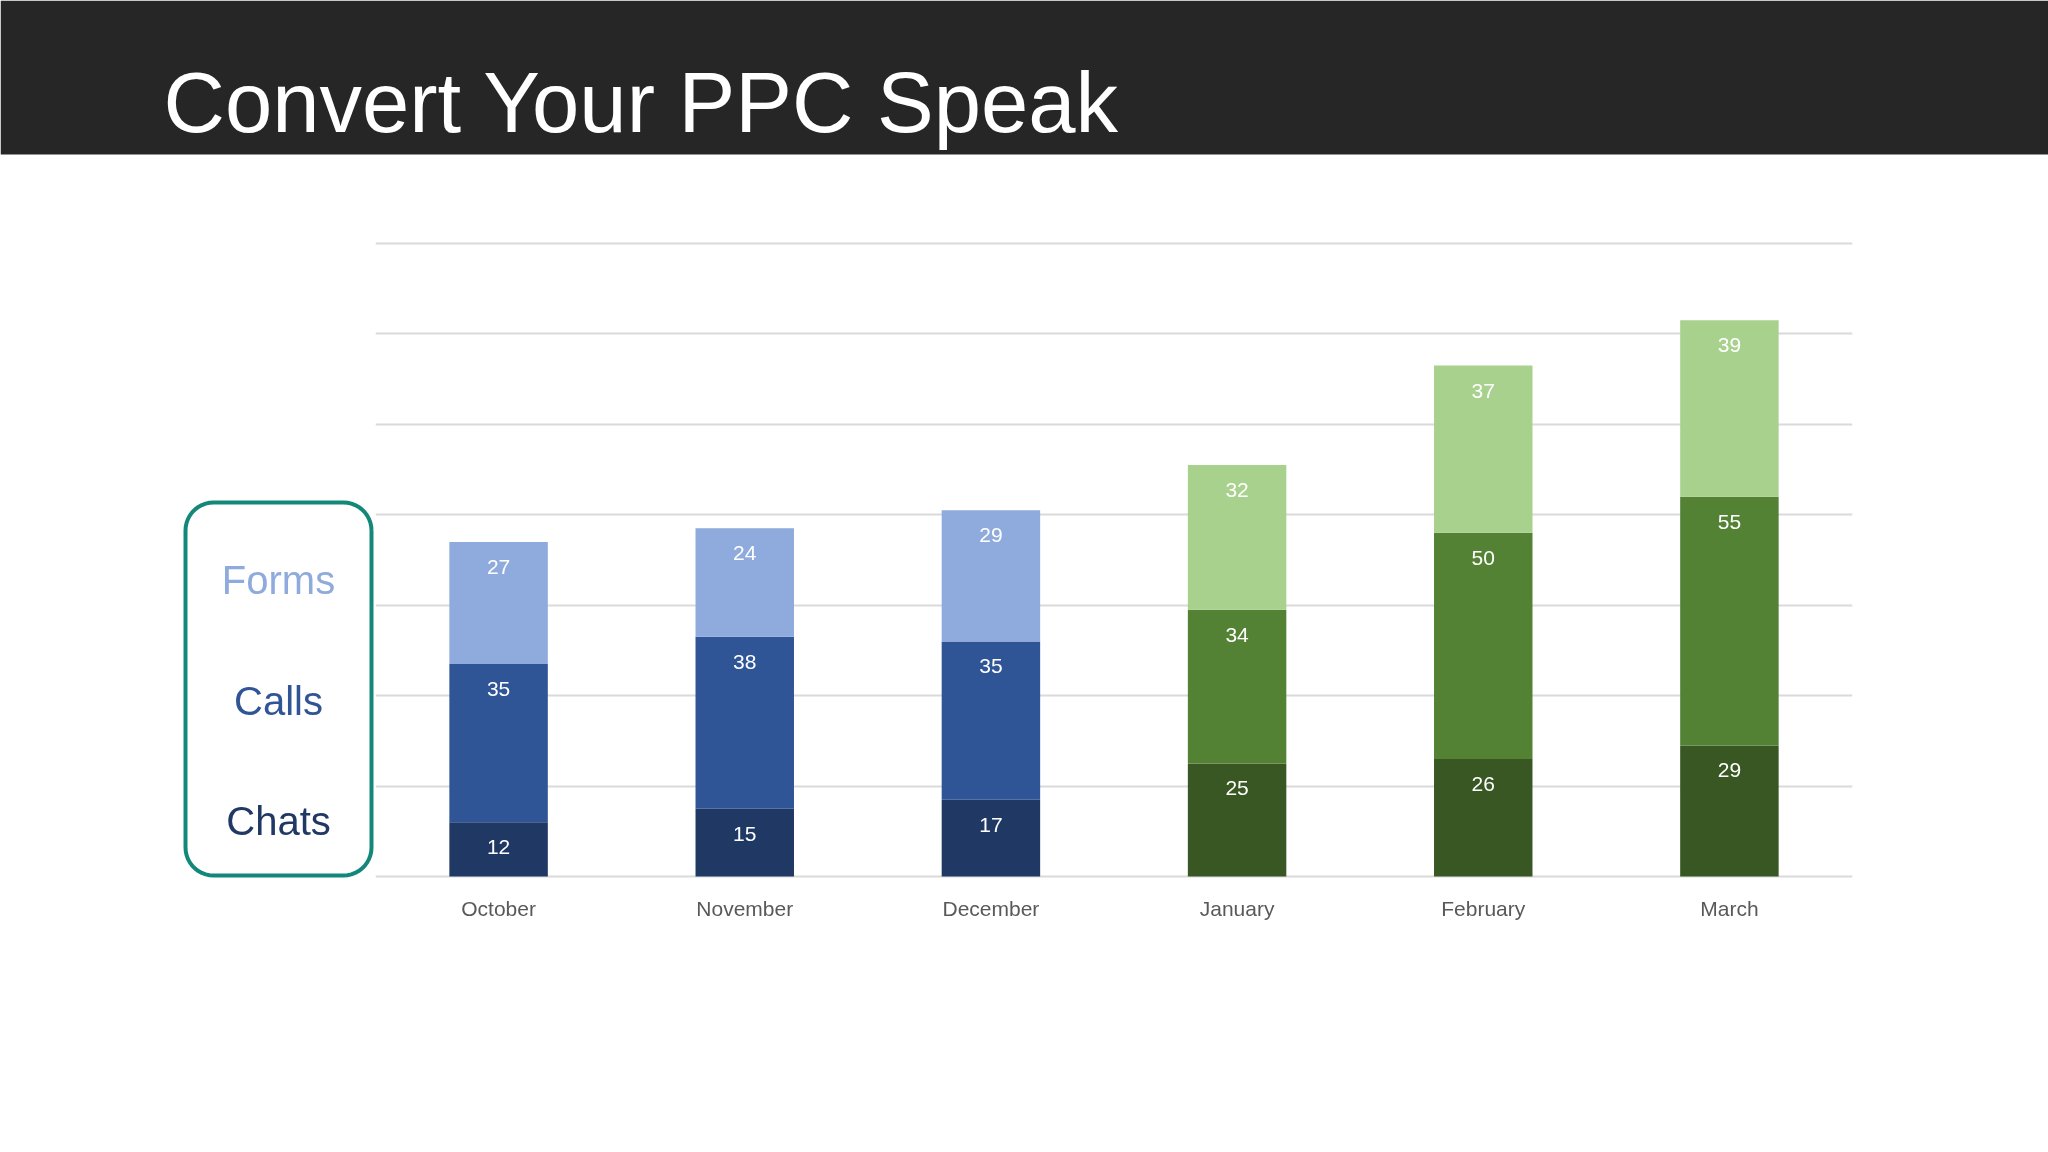 The image size is (2048, 1152). I want to click on x-tick-label: March, so click(1729, 908).